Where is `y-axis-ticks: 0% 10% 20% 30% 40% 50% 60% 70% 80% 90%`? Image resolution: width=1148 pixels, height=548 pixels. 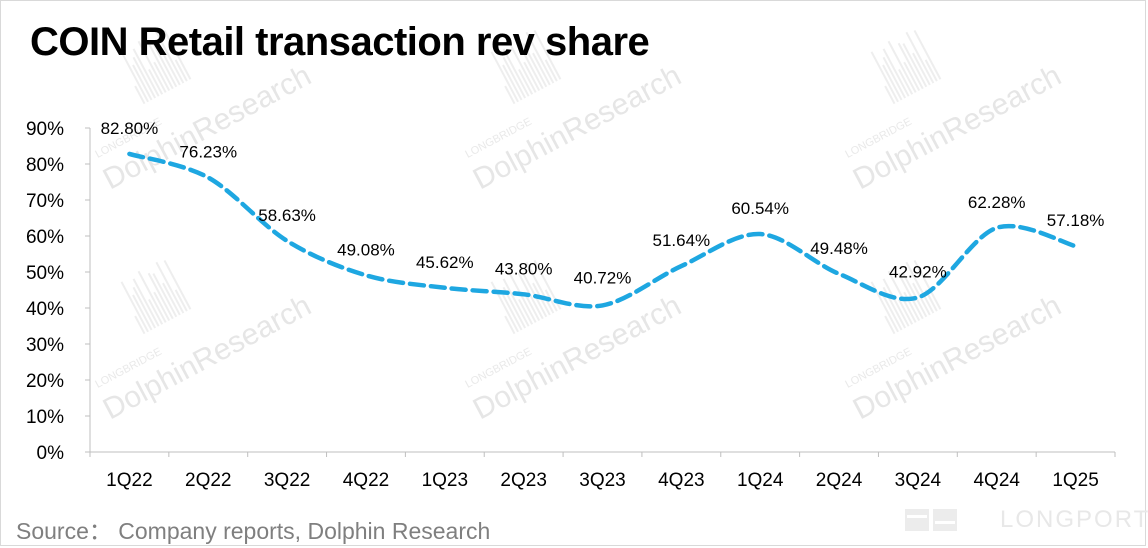 y-axis-ticks: 0% 10% 20% 30% 40% 50% 60% 70% 80% 90% is located at coordinates (58, 291).